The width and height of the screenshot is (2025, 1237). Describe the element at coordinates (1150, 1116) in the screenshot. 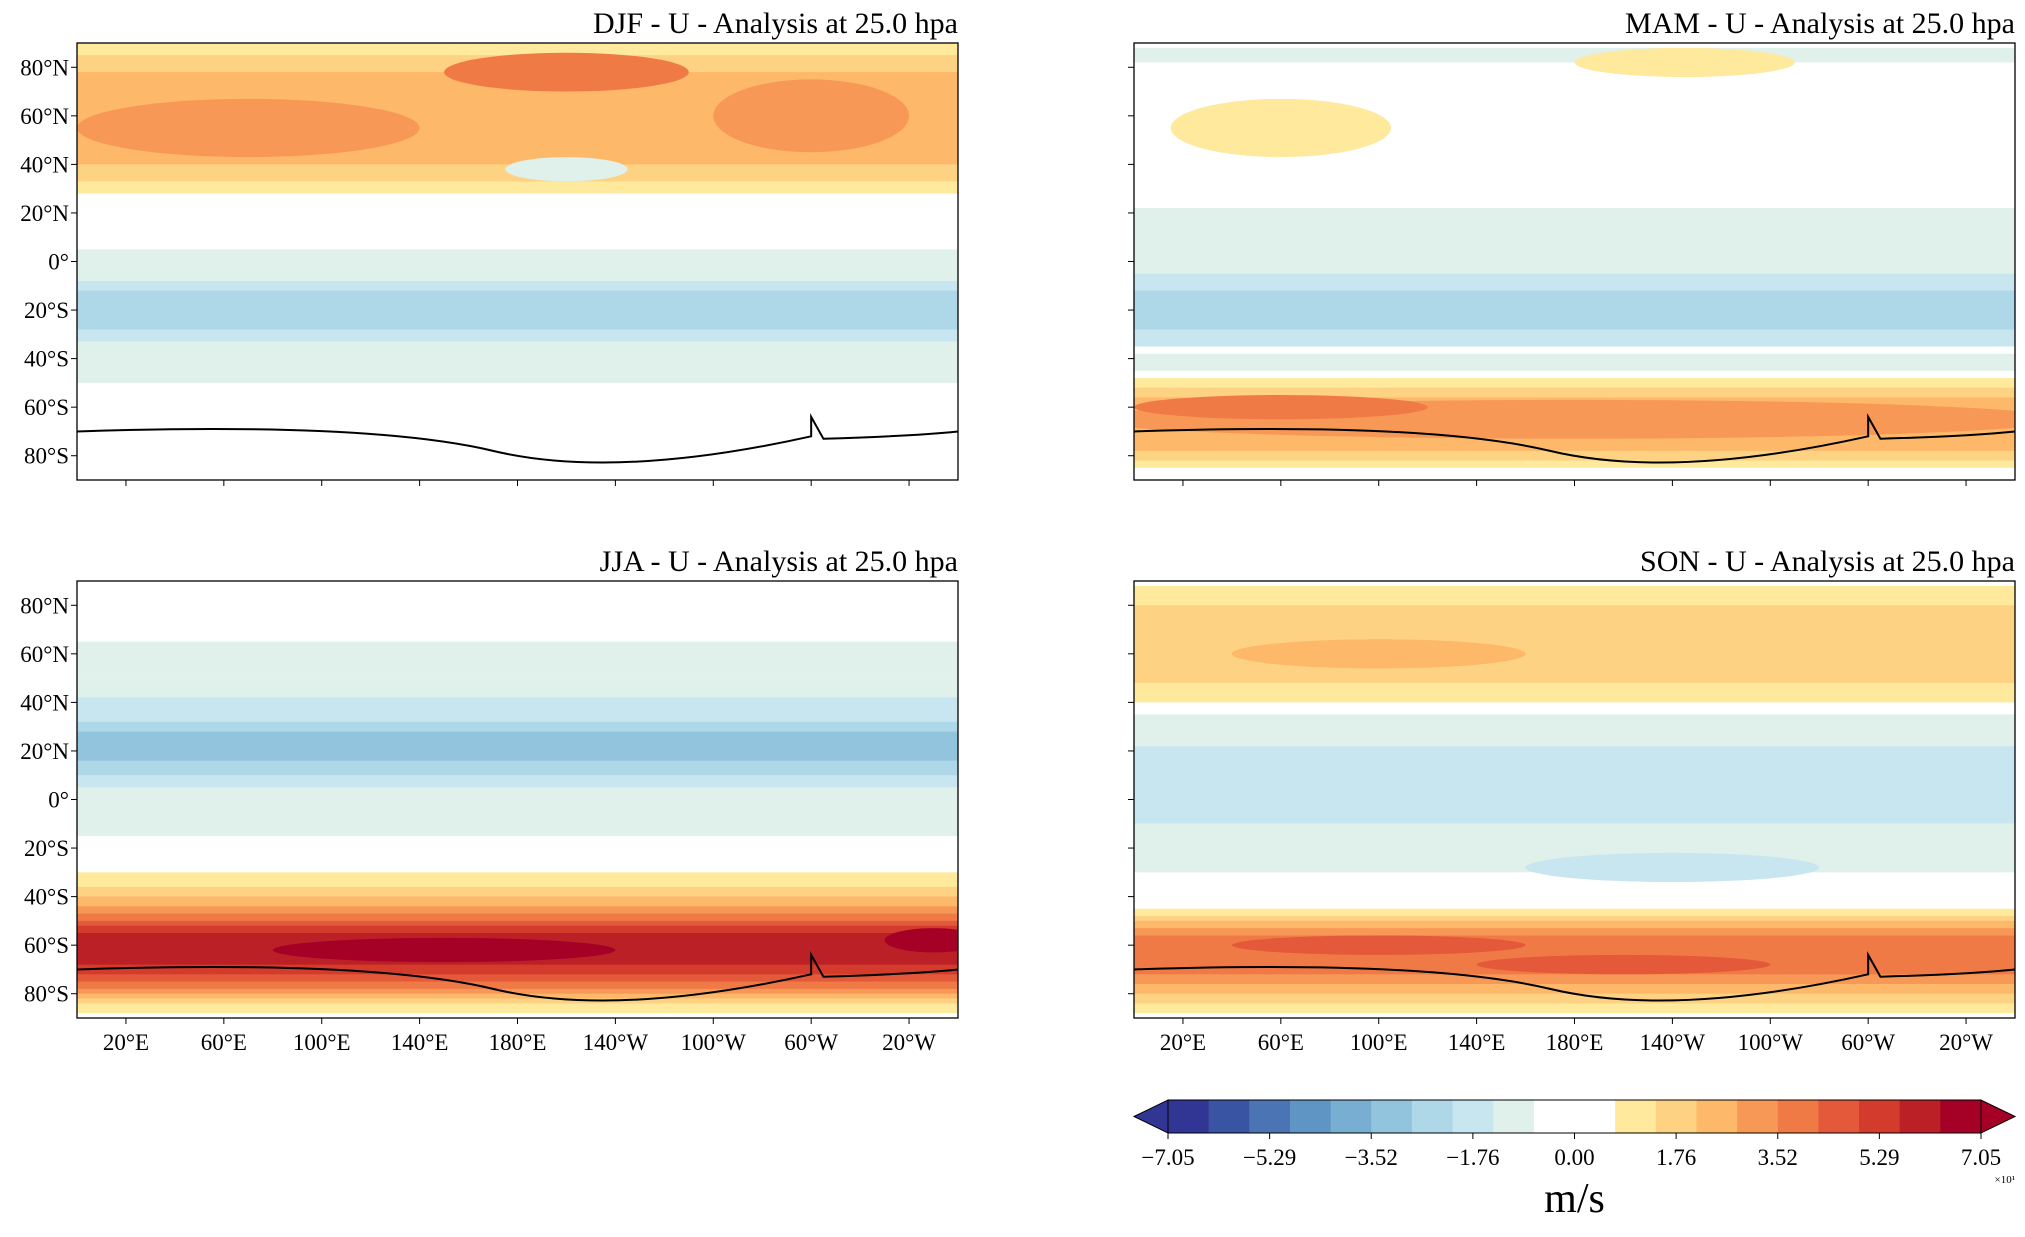

I see `colorbar-extend-low` at that location.